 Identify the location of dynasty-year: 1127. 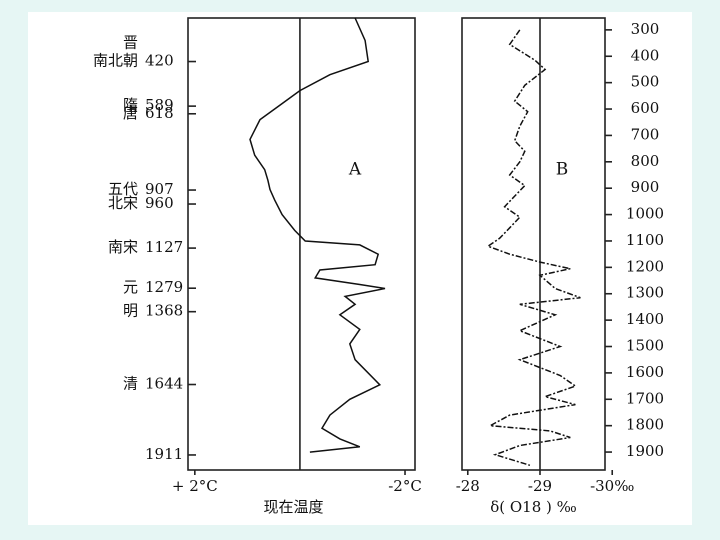
(164, 247).